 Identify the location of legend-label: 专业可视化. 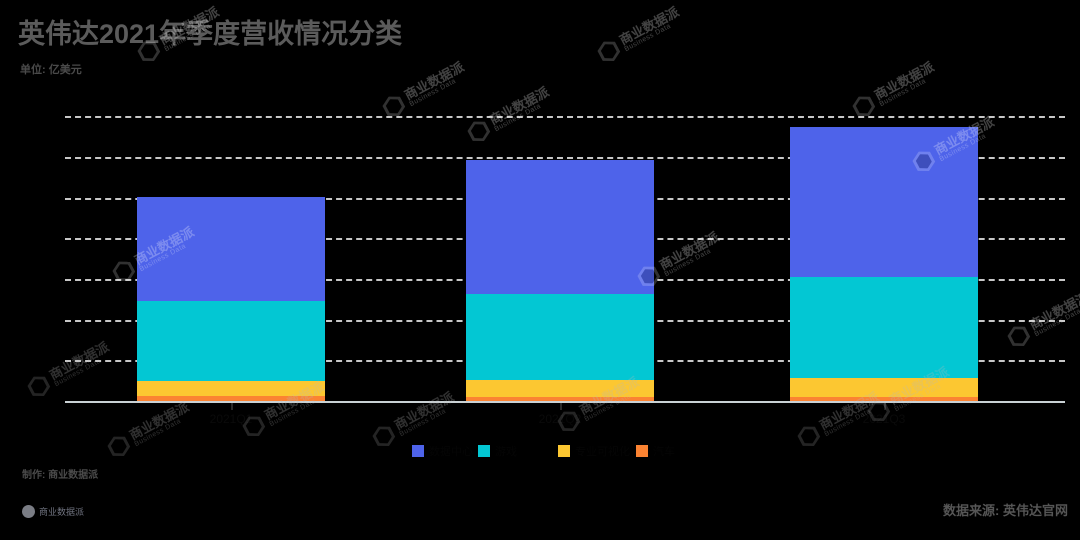
(602, 452).